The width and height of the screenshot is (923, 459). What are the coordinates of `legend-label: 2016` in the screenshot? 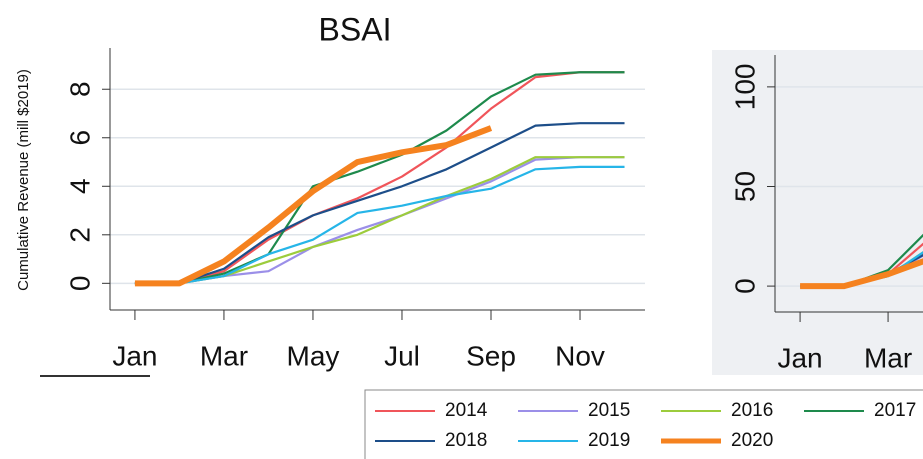 It's located at (752, 410).